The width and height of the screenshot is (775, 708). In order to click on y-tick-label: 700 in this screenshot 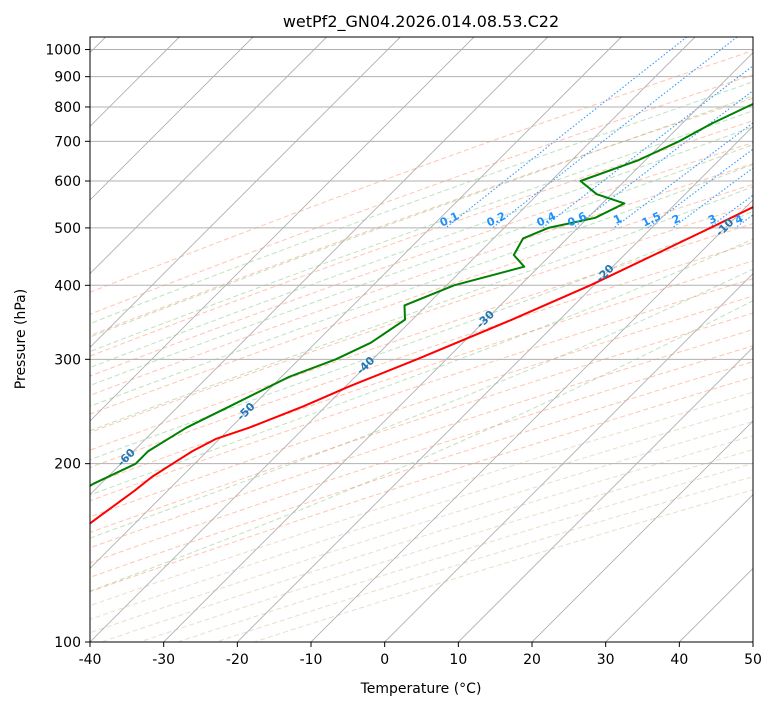, I will do `click(67, 142)`.